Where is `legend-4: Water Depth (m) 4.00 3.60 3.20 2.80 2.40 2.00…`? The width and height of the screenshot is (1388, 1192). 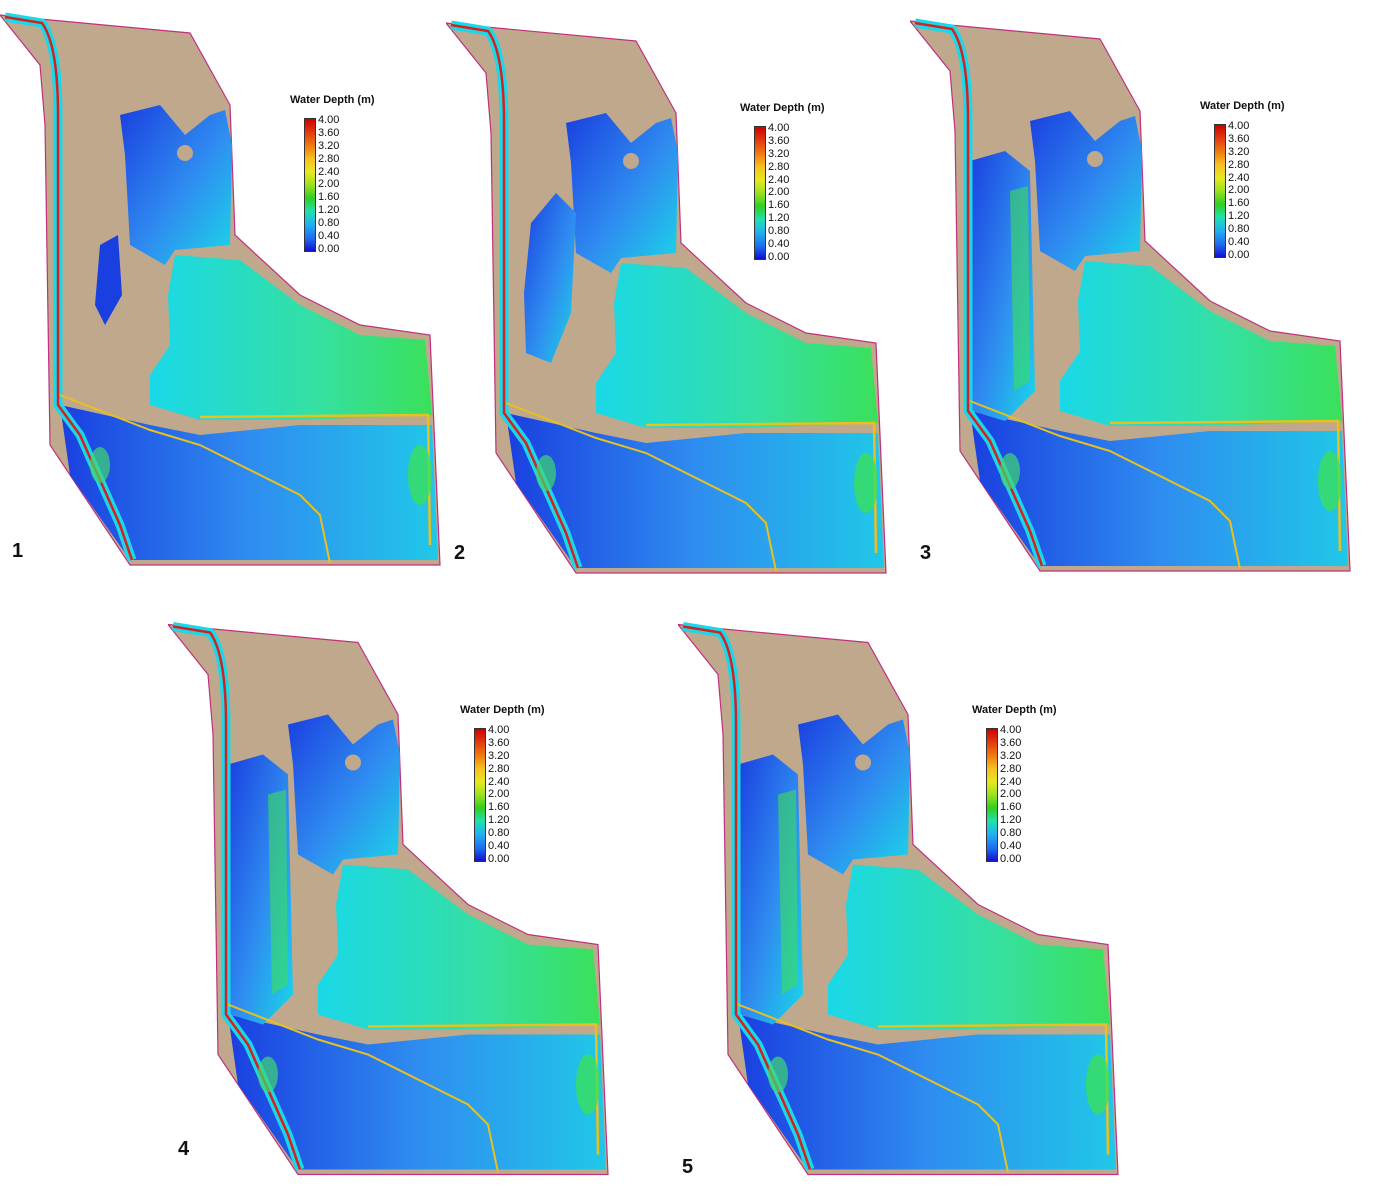
legend-4: Water Depth (m) 4.00 3.60 3.20 2.80 2.40 2.00… is located at coordinates (515, 784).